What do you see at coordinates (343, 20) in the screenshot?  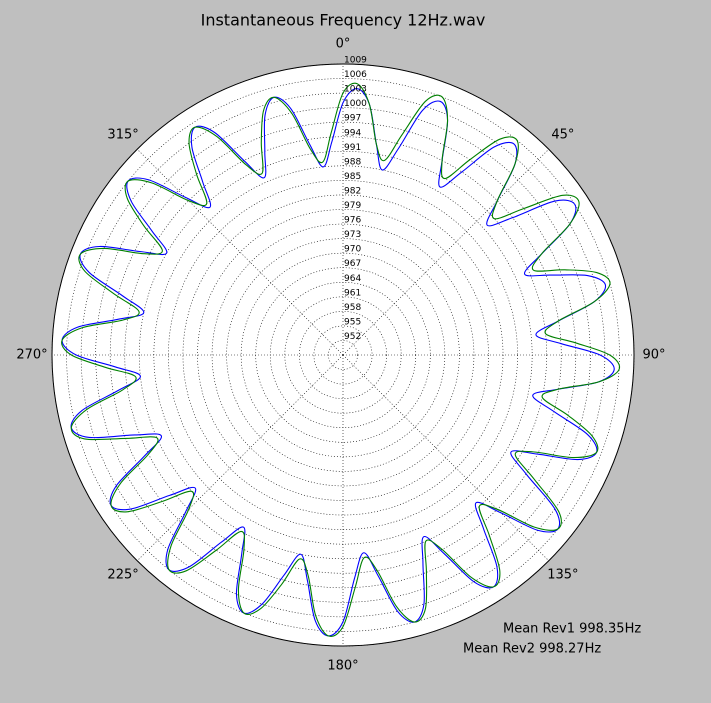 I see `chart-title: Instantaneous Frequency 12Hz.wav` at bounding box center [343, 20].